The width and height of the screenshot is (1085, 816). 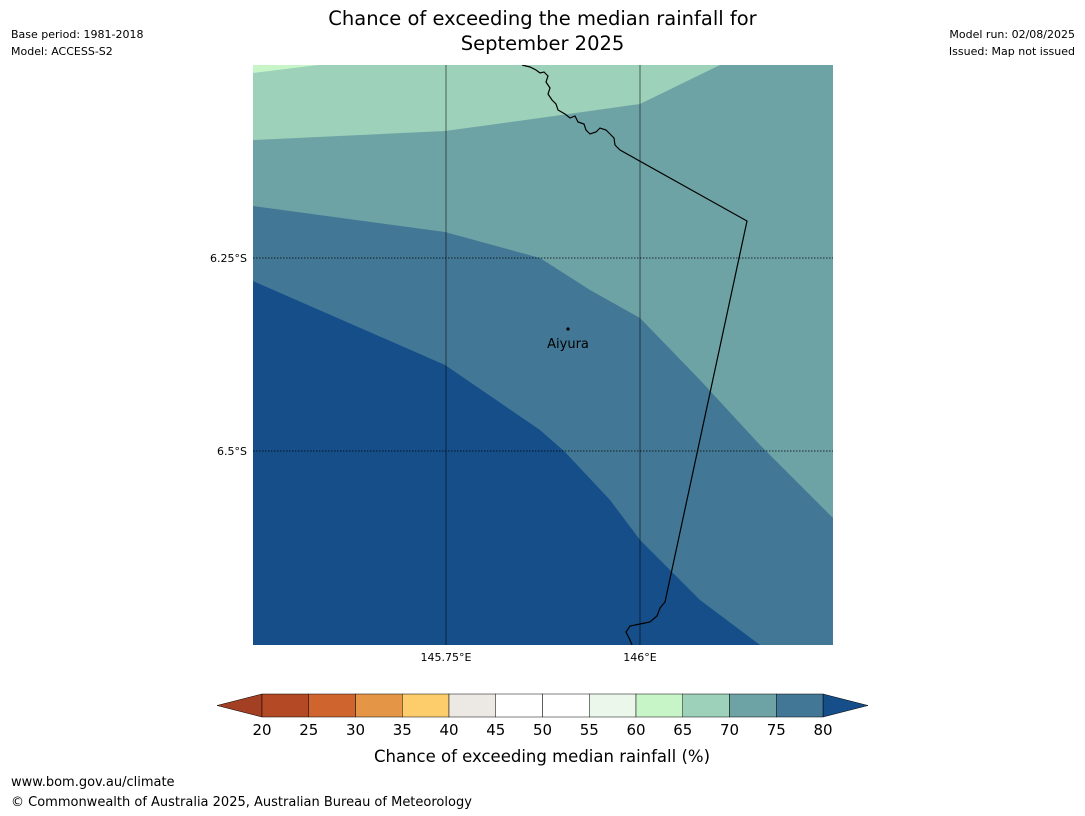 I want to click on colorbar: 20 25 30 35 40 45 50 55 60 65 70 75 80, so click(x=542, y=716).